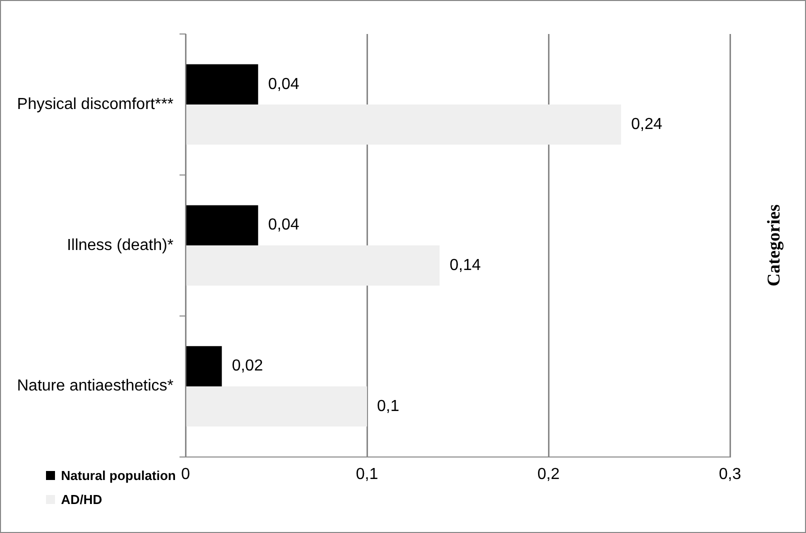 Image resolution: width=806 pixels, height=533 pixels. What do you see at coordinates (388, 406) in the screenshot?
I see `data-label: 0,1` at bounding box center [388, 406].